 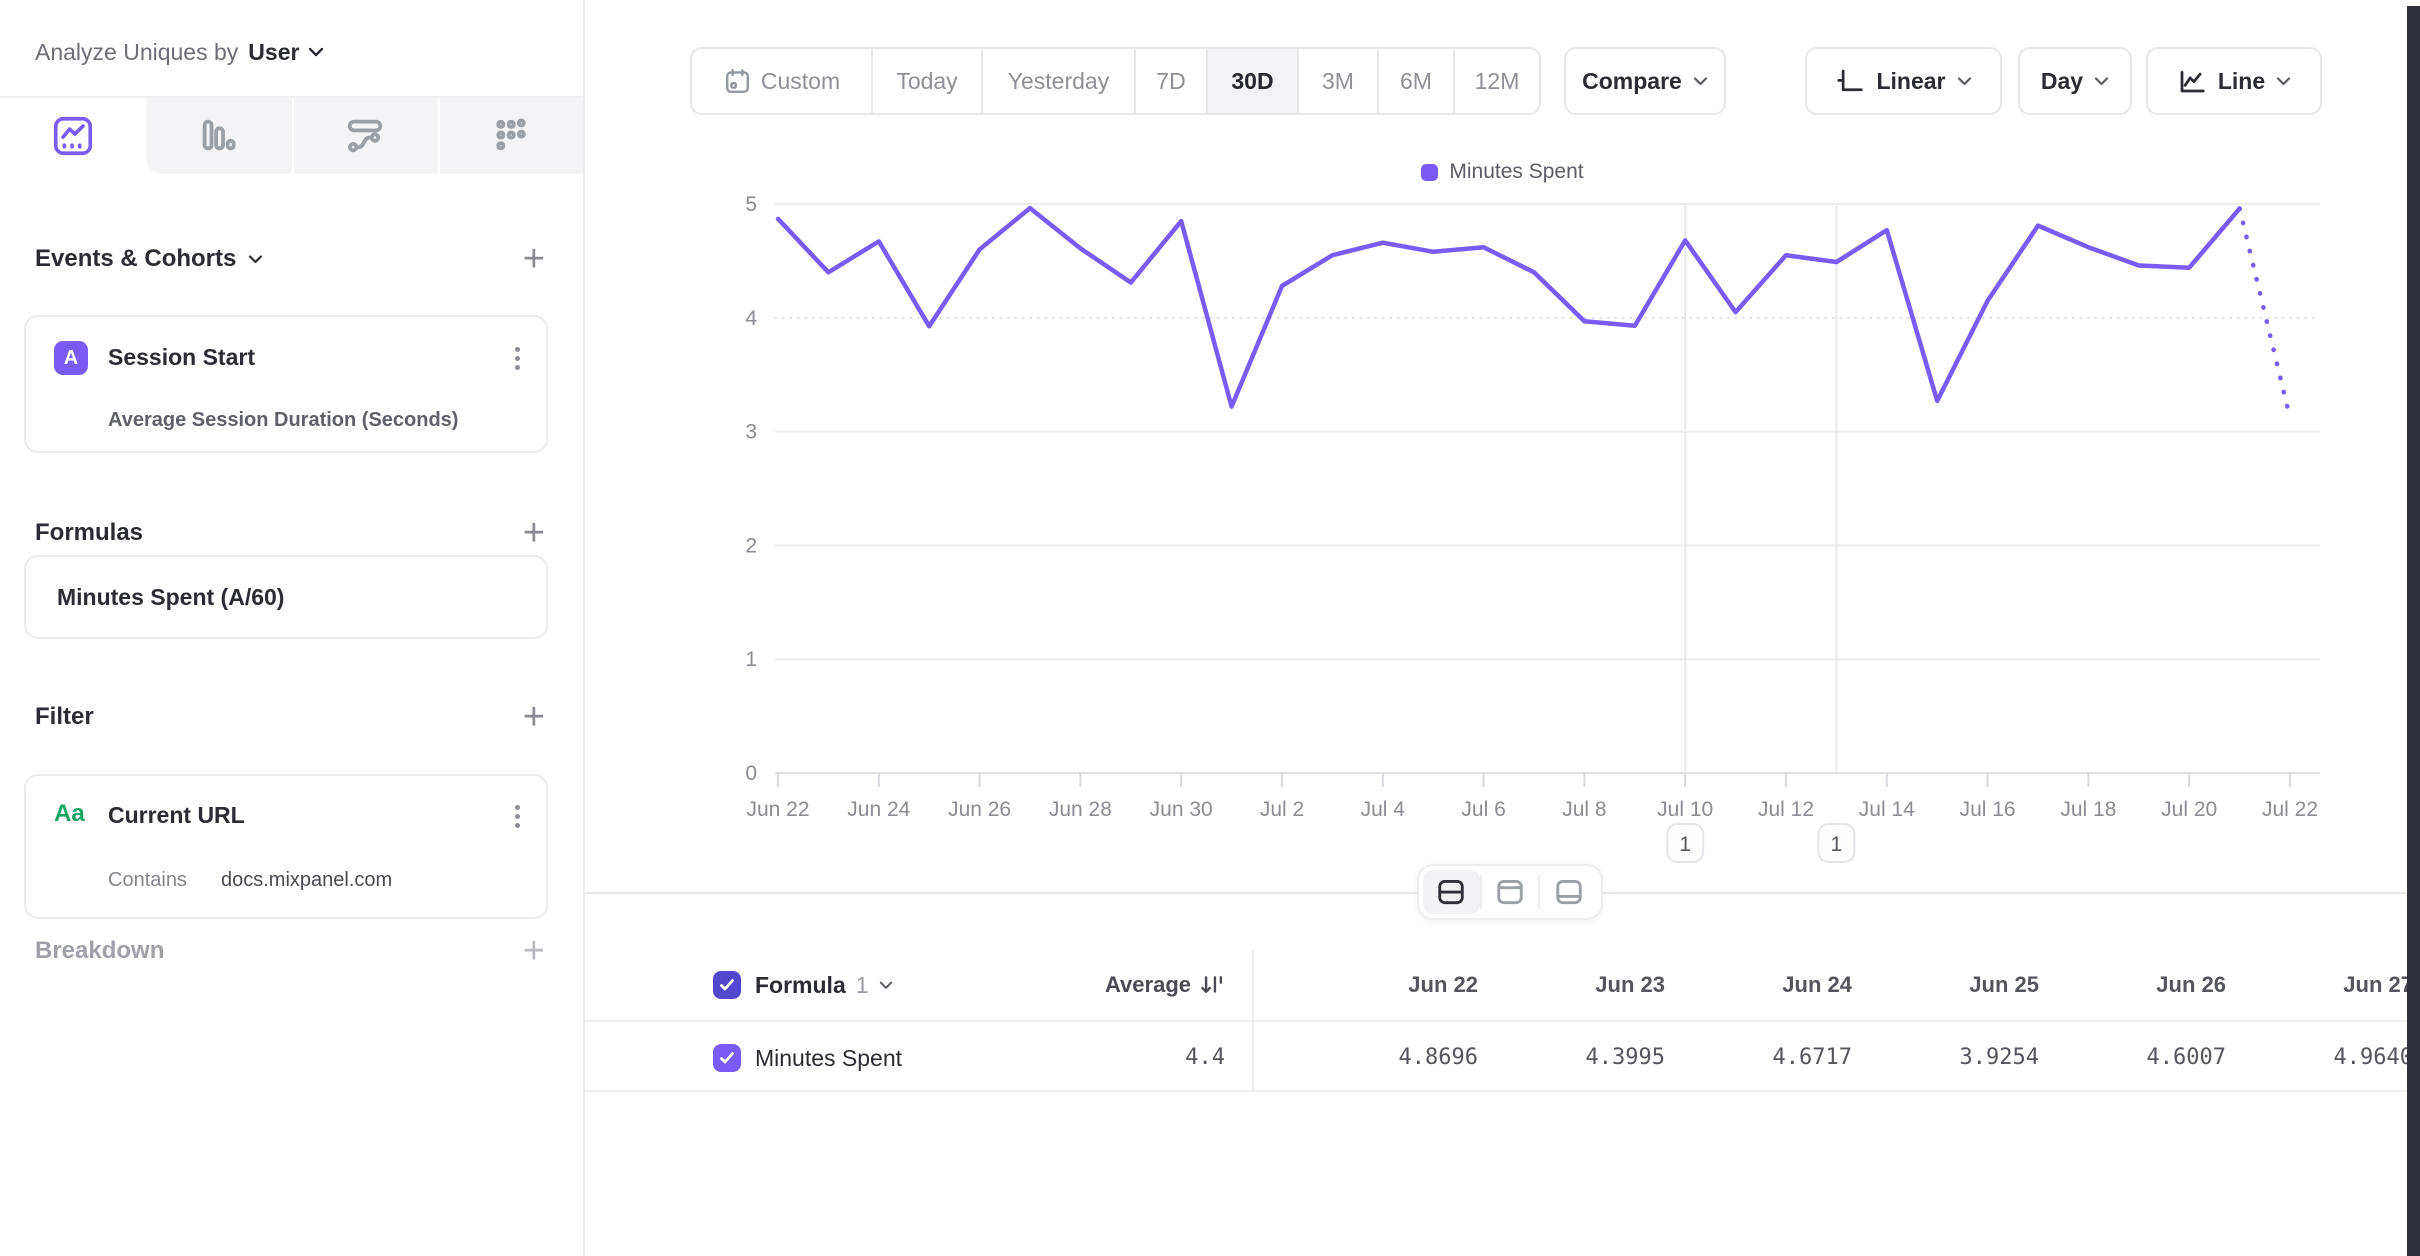 I want to click on y-axis-label: 4, so click(x=751, y=318).